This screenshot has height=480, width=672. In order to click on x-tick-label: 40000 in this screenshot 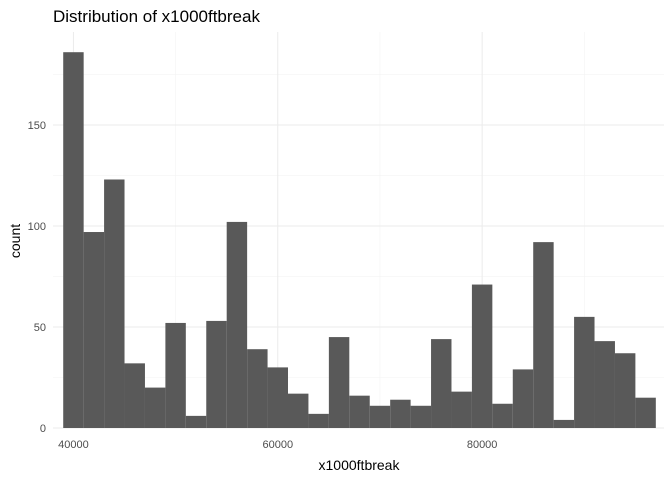, I will do `click(73, 445)`.